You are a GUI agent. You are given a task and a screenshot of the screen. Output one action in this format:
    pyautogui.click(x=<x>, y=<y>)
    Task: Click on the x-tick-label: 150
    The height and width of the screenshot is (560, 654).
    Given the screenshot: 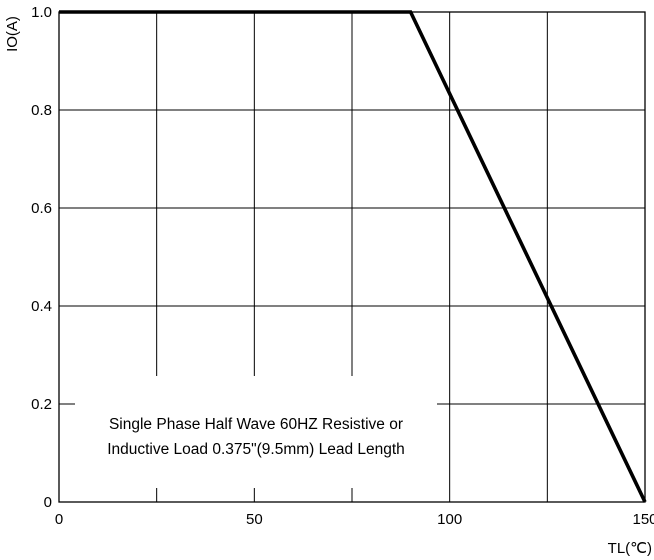 What is the action you would take?
    pyautogui.click(x=643, y=519)
    